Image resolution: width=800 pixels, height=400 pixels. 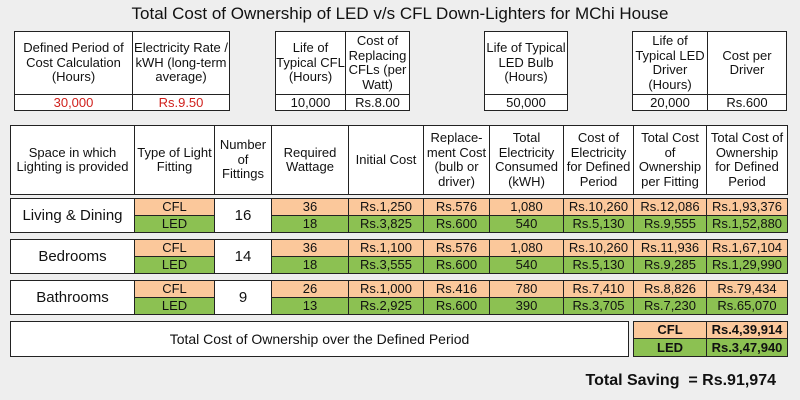 I want to click on cell-initial: Rs.3,555, so click(x=386, y=265).